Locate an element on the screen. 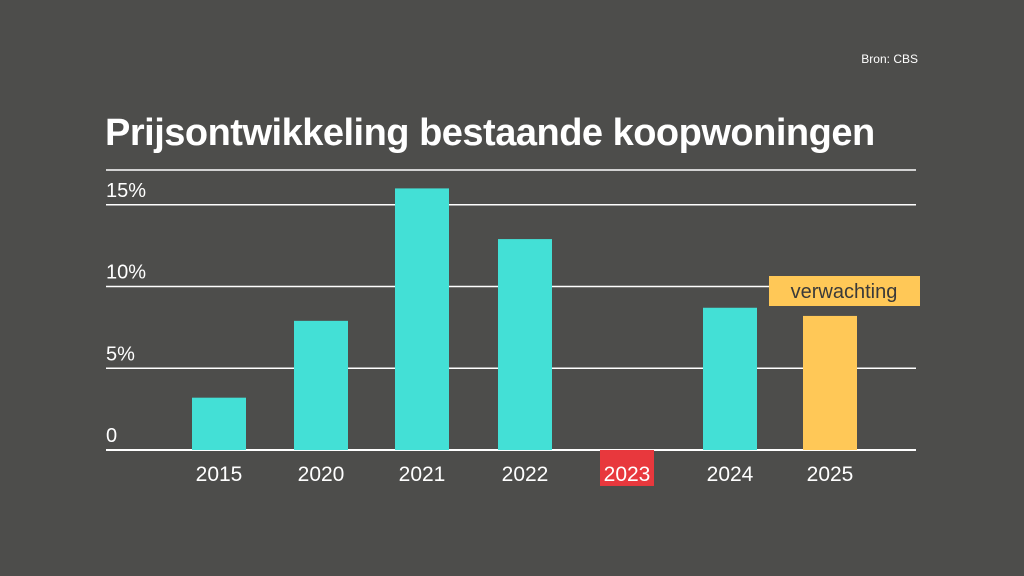 The height and width of the screenshot is (576, 1024). x-tick-label: 2023 is located at coordinates (627, 474).